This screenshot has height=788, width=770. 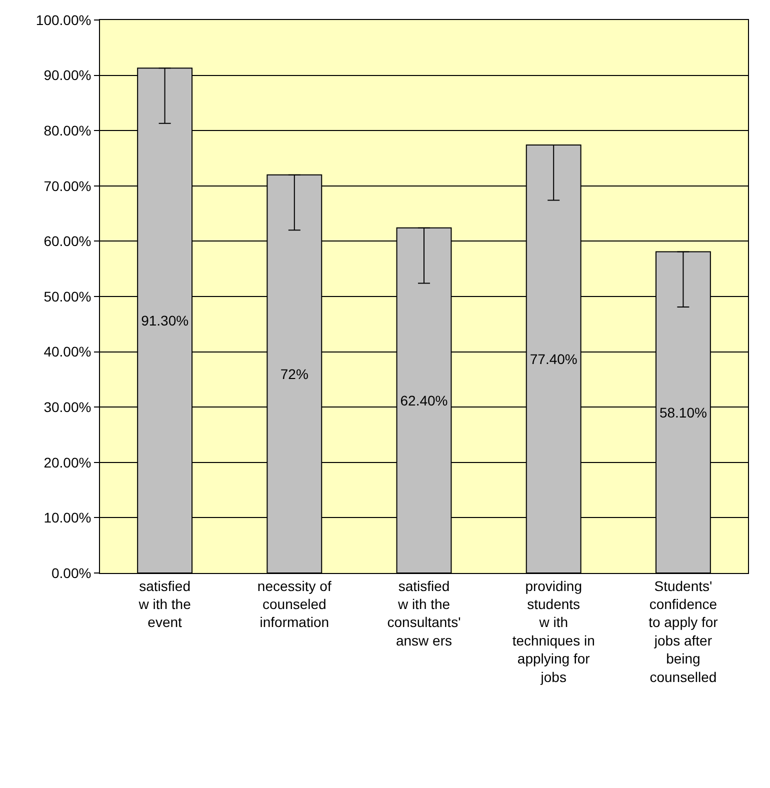 What do you see at coordinates (71, 572) in the screenshot?
I see `y-tick-label: 0.00%` at bounding box center [71, 572].